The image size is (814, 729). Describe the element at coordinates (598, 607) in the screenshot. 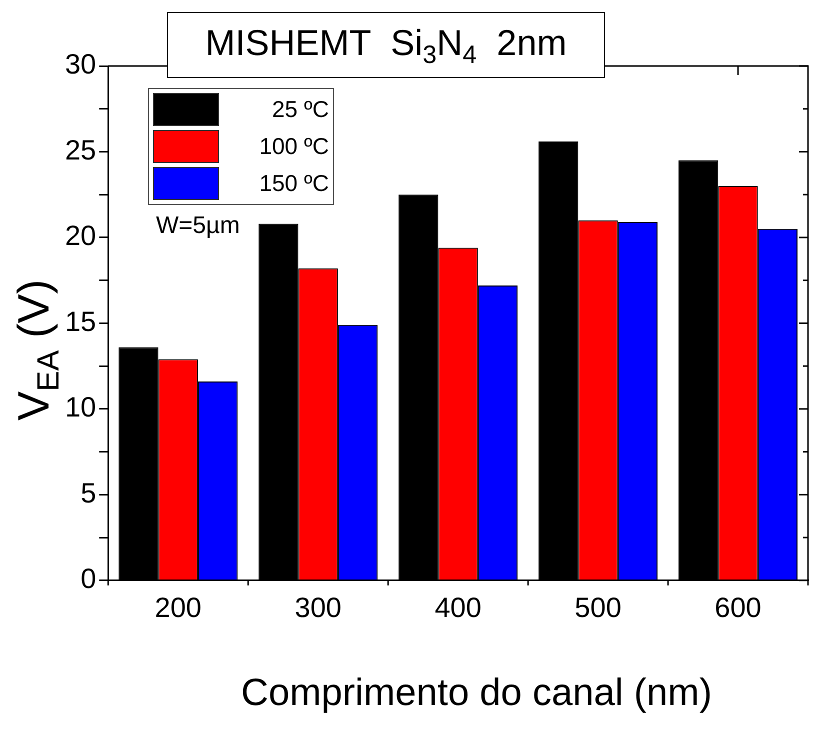

I see `x-tick-label: 500` at that location.